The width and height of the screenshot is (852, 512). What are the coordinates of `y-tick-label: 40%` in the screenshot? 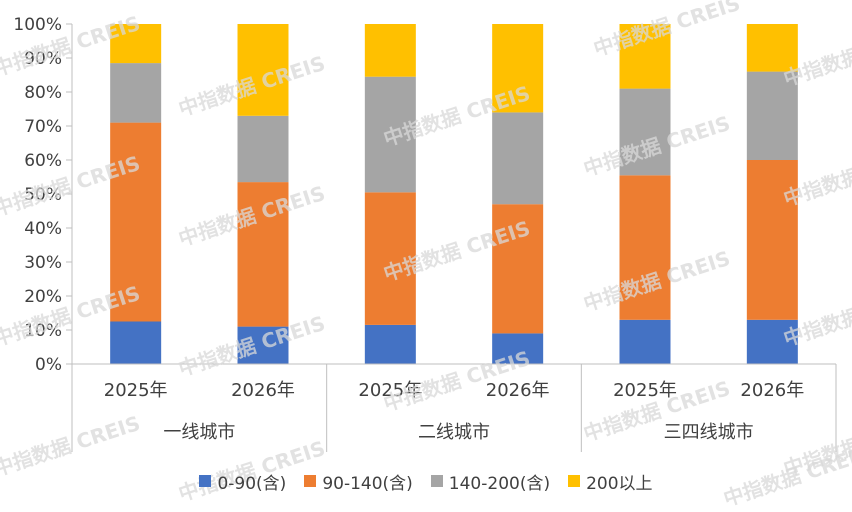 It's located at (43, 229).